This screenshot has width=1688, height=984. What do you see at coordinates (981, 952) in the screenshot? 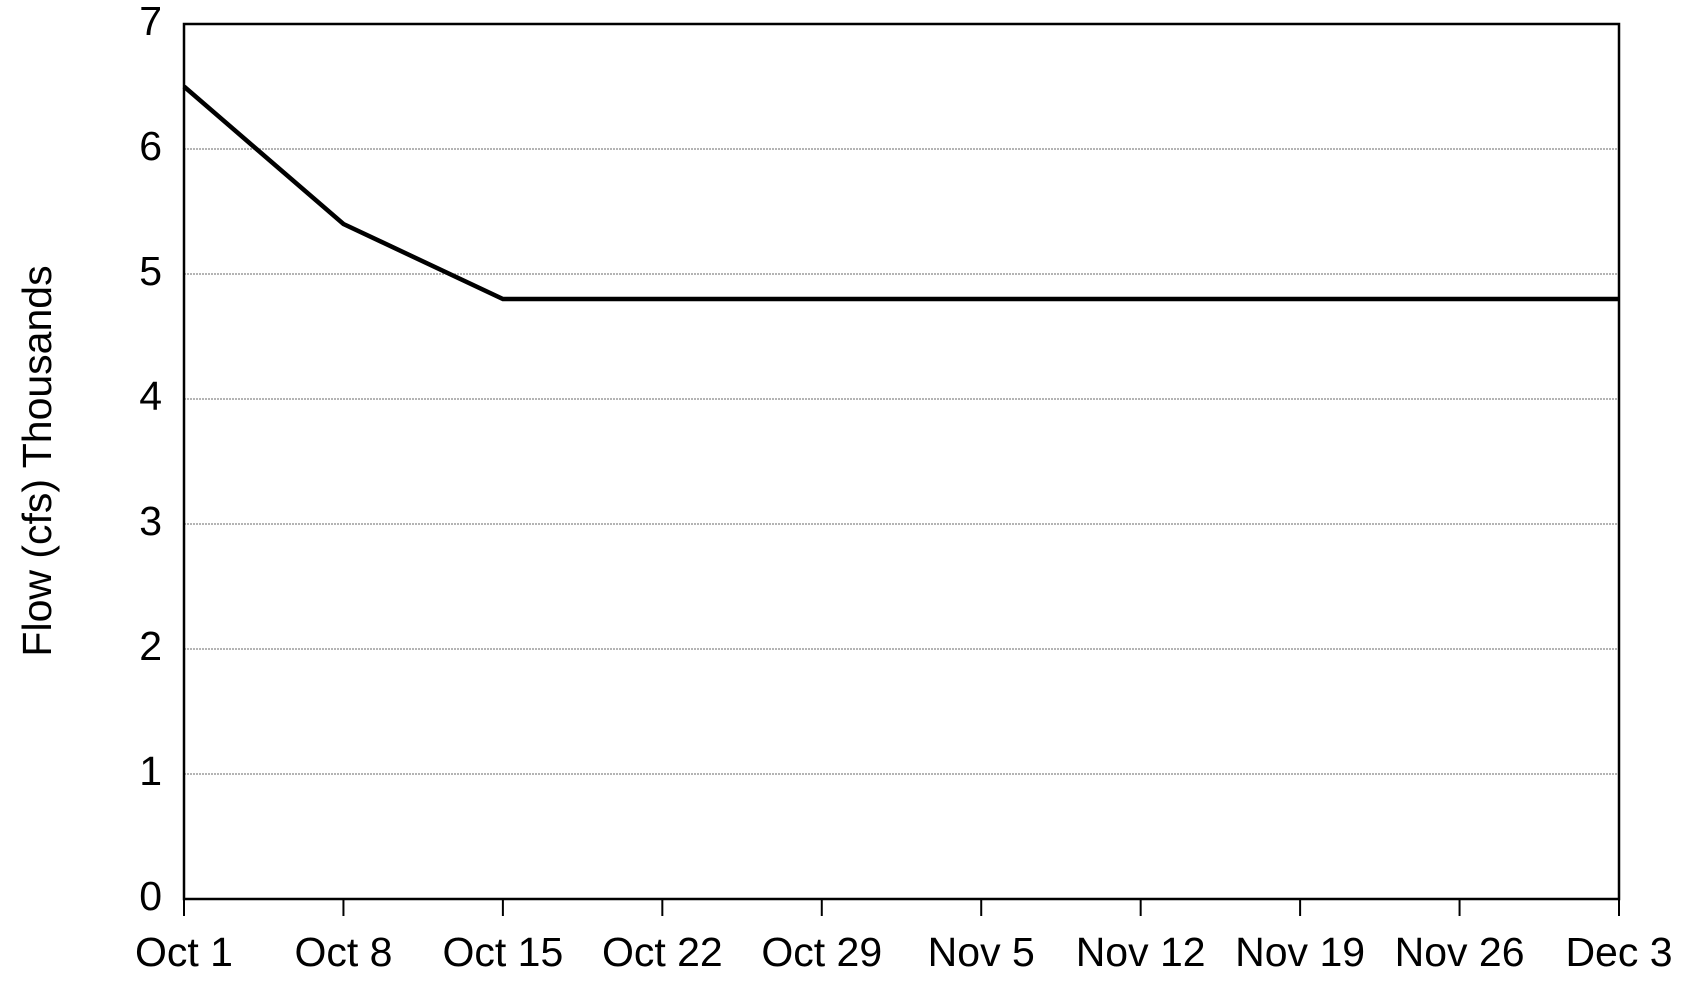
I see `x-tick-label: Nov 5` at bounding box center [981, 952].